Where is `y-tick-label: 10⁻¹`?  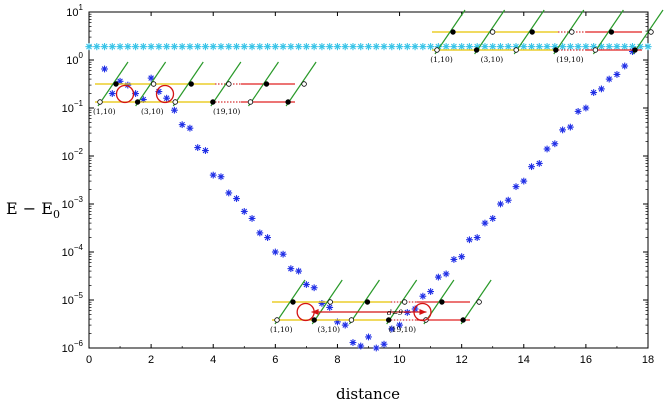
y-tick-label: 10⁻¹ is located at coordinates (73, 107).